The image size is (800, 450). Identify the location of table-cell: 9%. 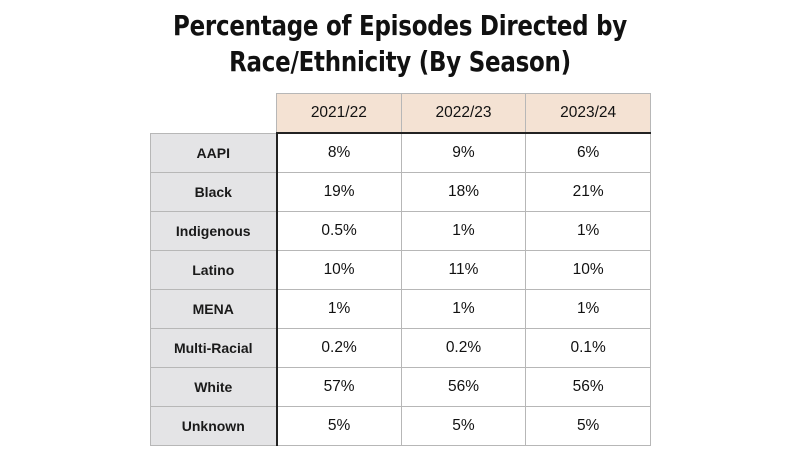
(463, 152).